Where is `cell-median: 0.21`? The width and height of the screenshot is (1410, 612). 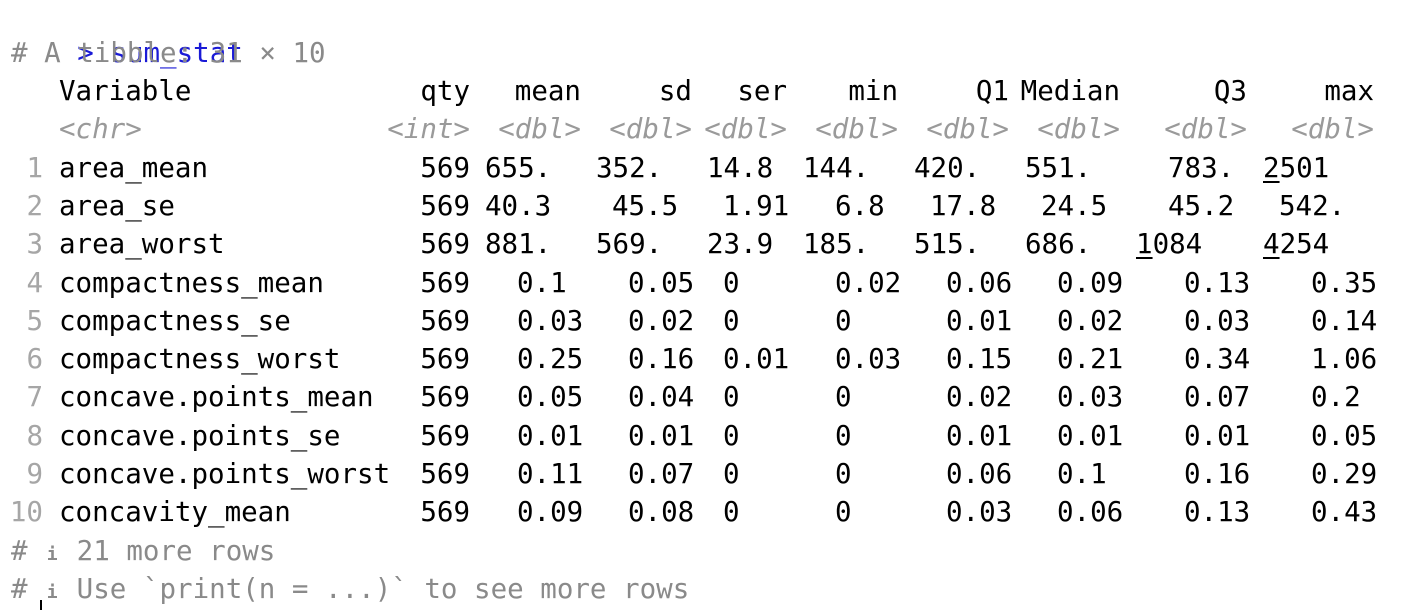
cell-median: 0.21 is located at coordinates (1090, 359).